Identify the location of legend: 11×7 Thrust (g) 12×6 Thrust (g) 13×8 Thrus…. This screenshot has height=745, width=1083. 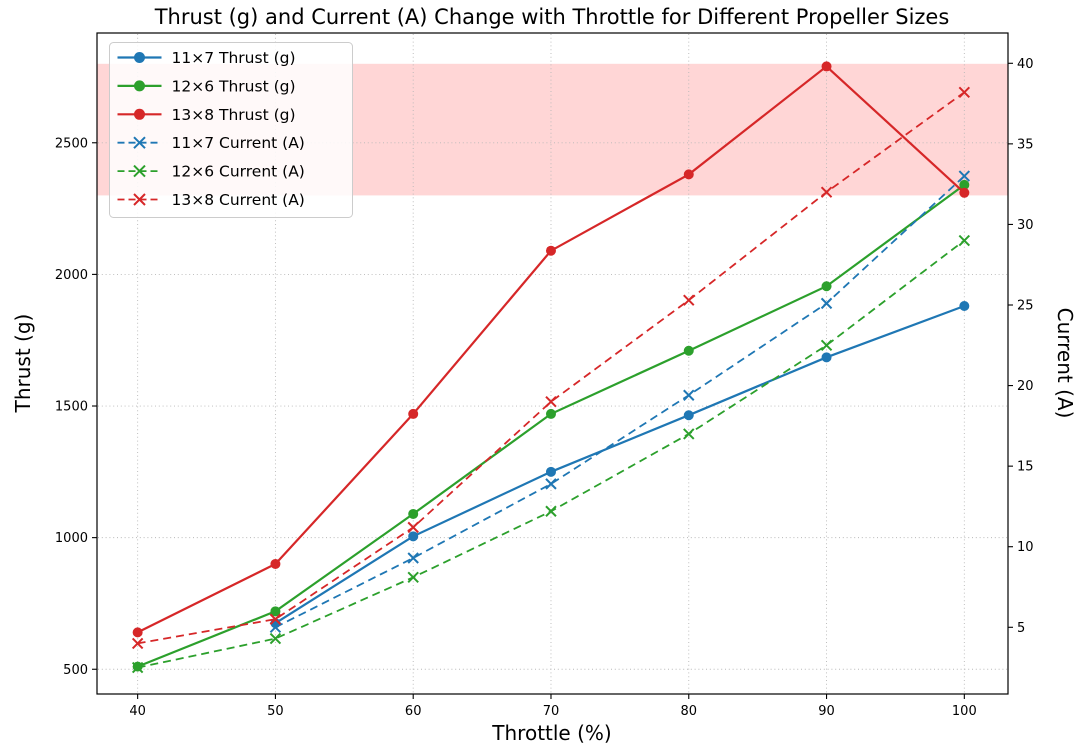
(231, 130).